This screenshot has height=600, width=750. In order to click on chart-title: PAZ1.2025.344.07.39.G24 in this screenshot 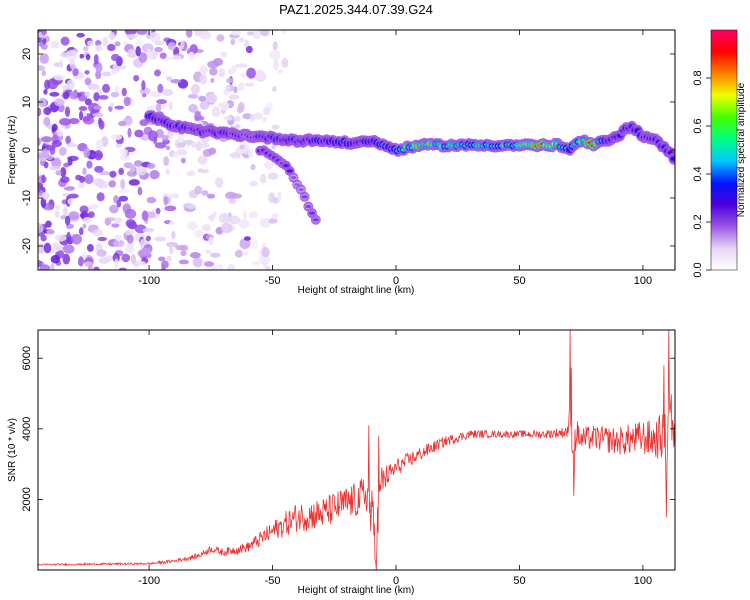, I will do `click(356, 9)`.